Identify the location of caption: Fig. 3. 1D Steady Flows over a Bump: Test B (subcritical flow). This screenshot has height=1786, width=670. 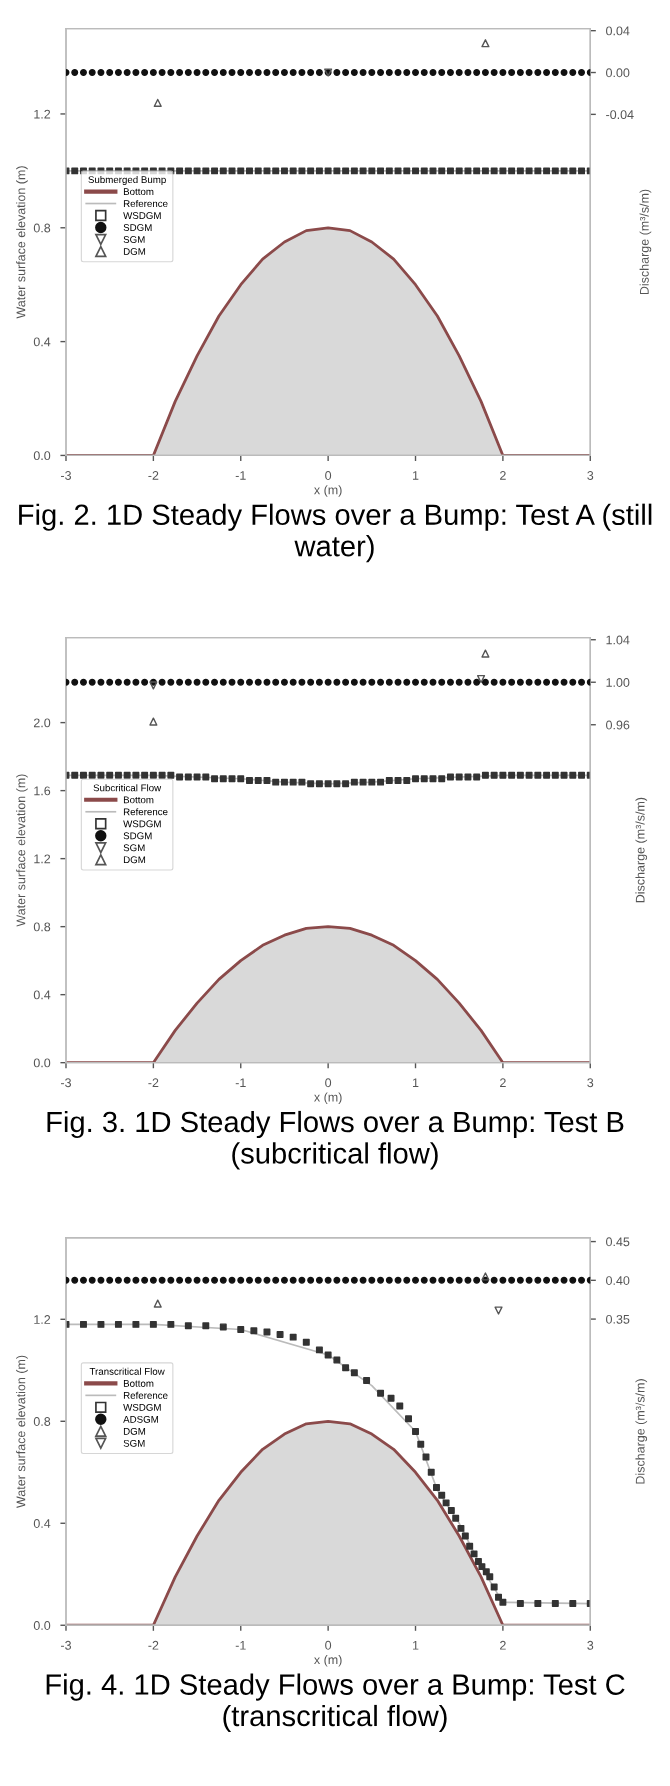
(335, 1140).